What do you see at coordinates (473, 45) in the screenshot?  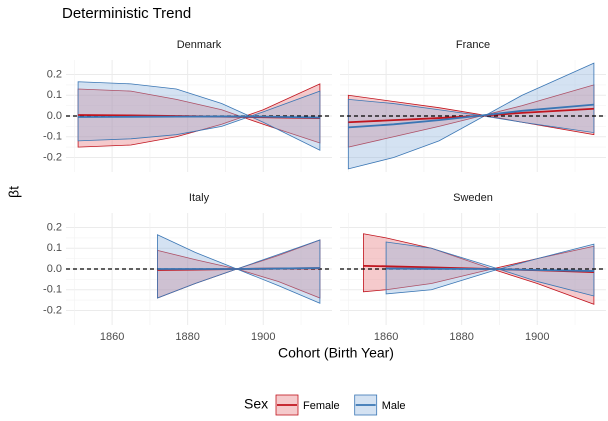 I see `facet-title: France` at bounding box center [473, 45].